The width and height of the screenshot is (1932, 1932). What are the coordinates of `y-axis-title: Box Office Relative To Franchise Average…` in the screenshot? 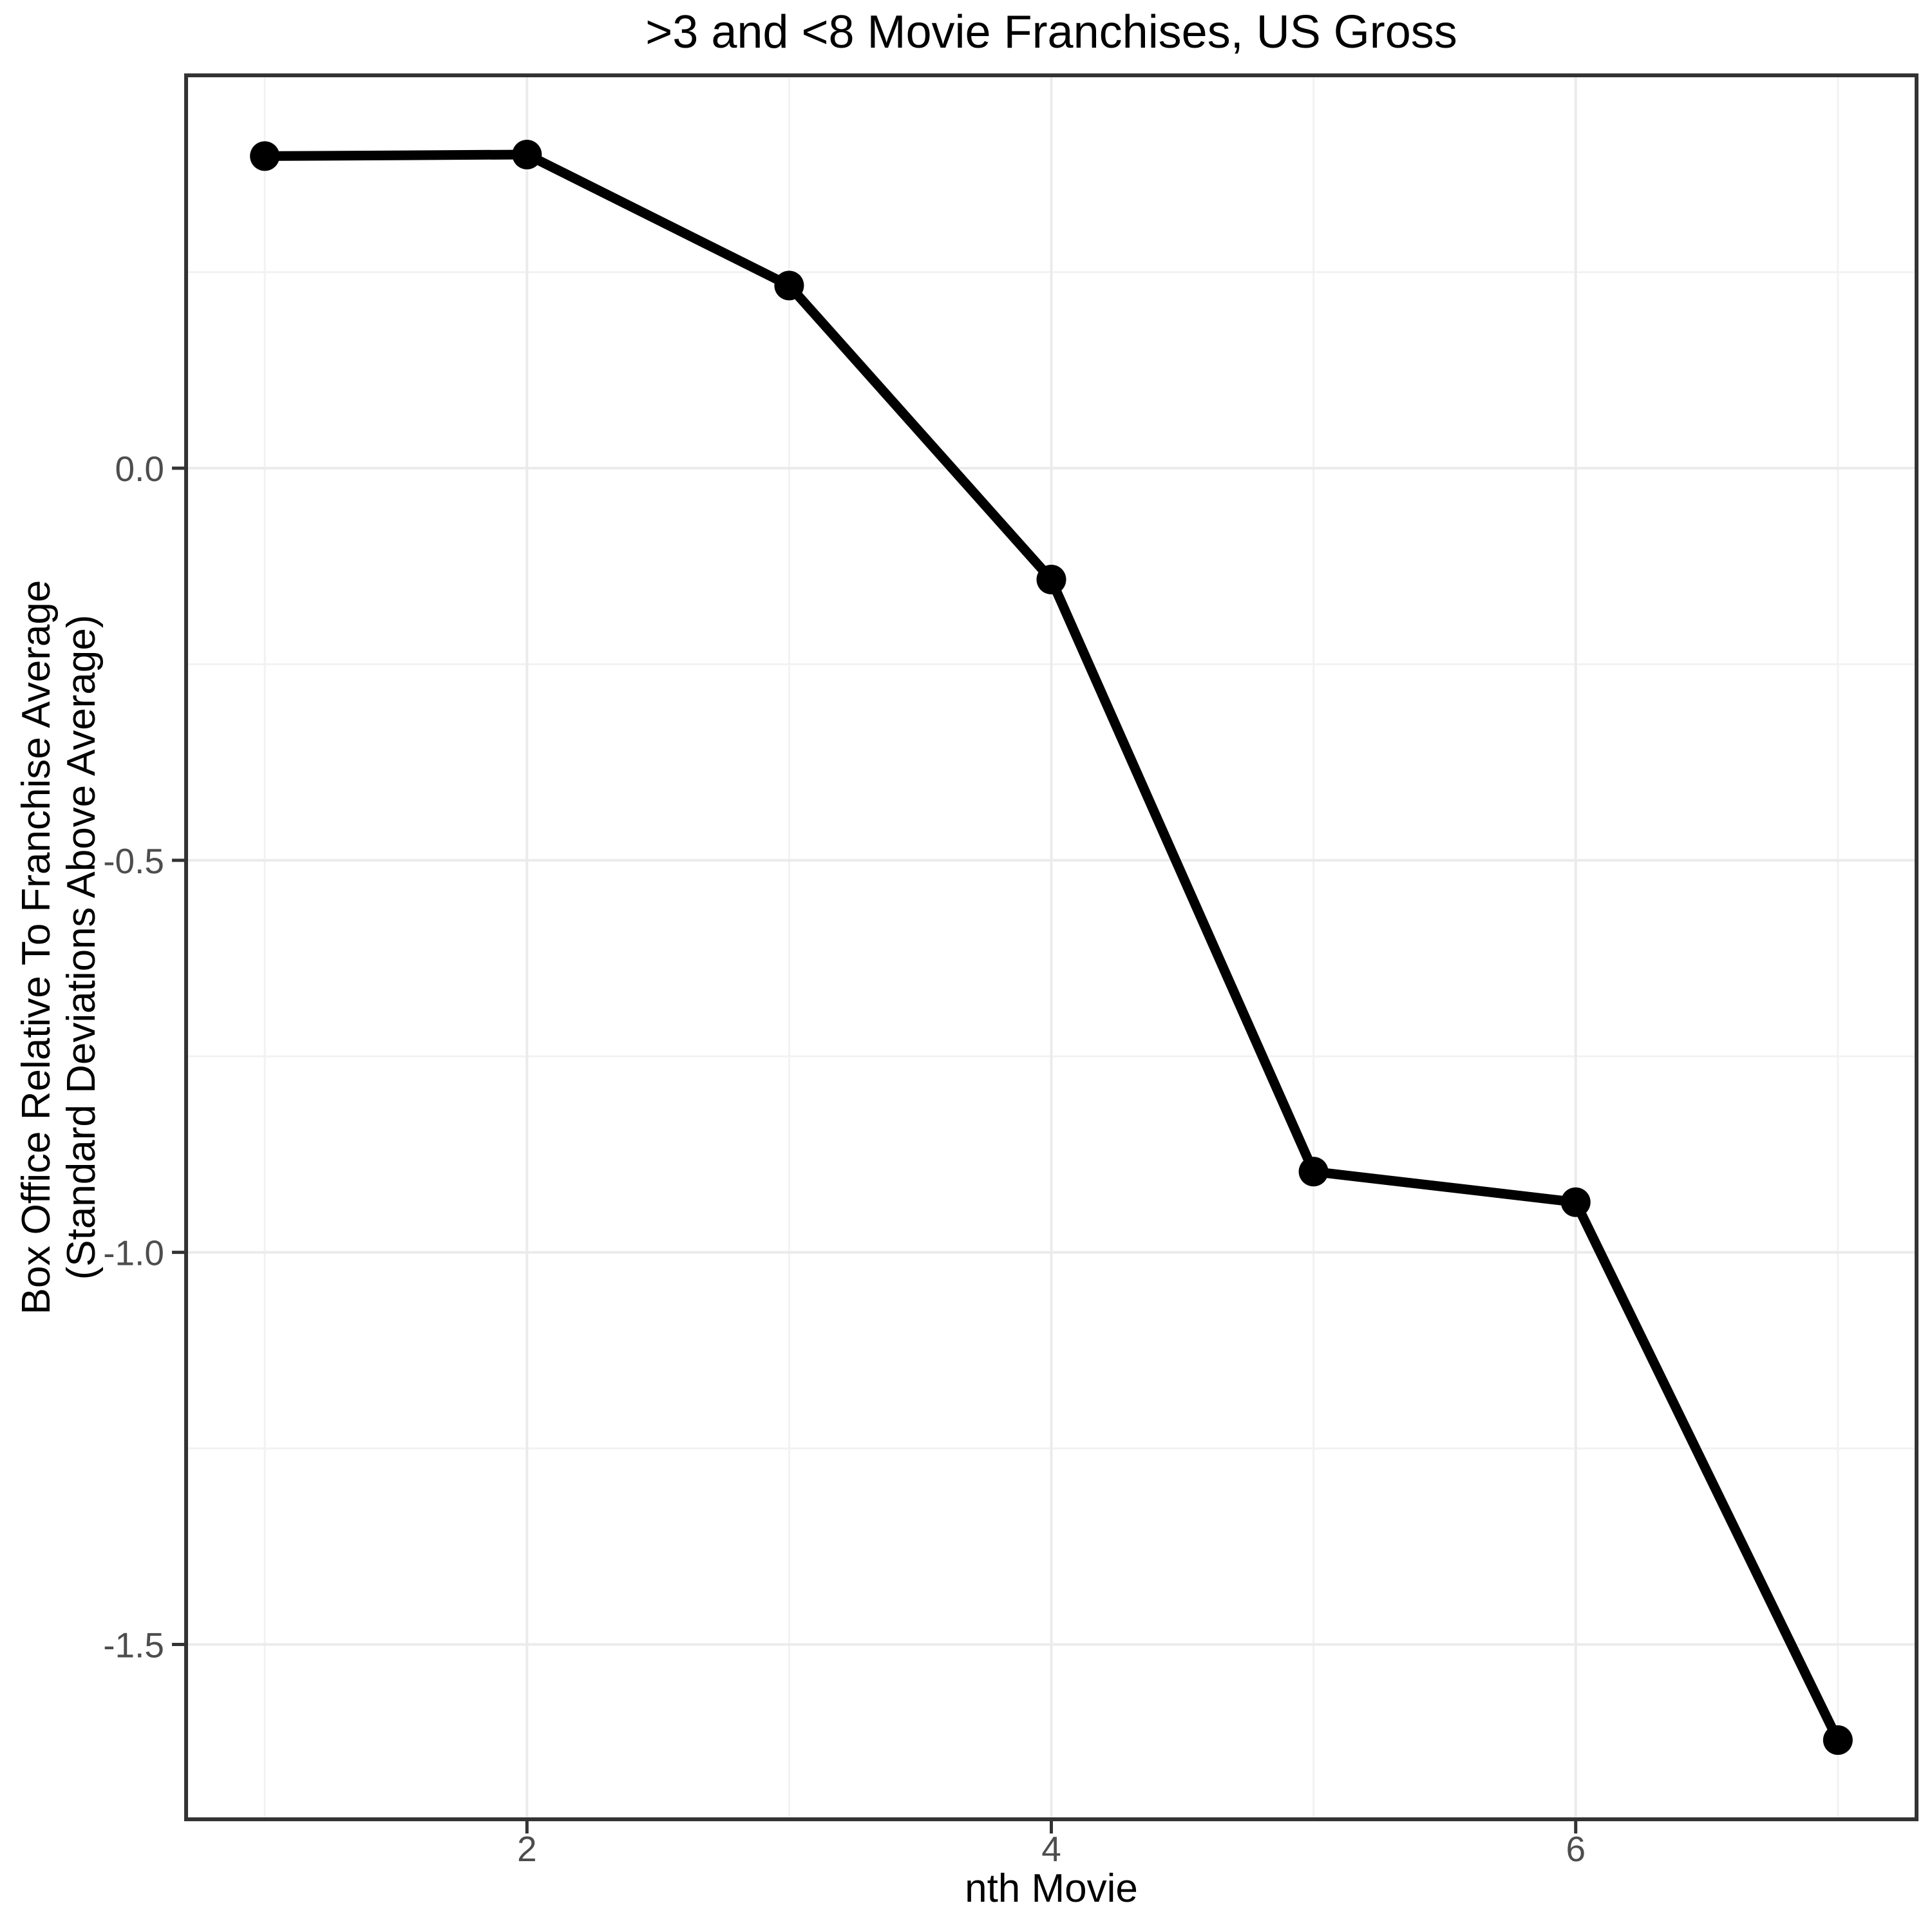 It's located at (59, 947).